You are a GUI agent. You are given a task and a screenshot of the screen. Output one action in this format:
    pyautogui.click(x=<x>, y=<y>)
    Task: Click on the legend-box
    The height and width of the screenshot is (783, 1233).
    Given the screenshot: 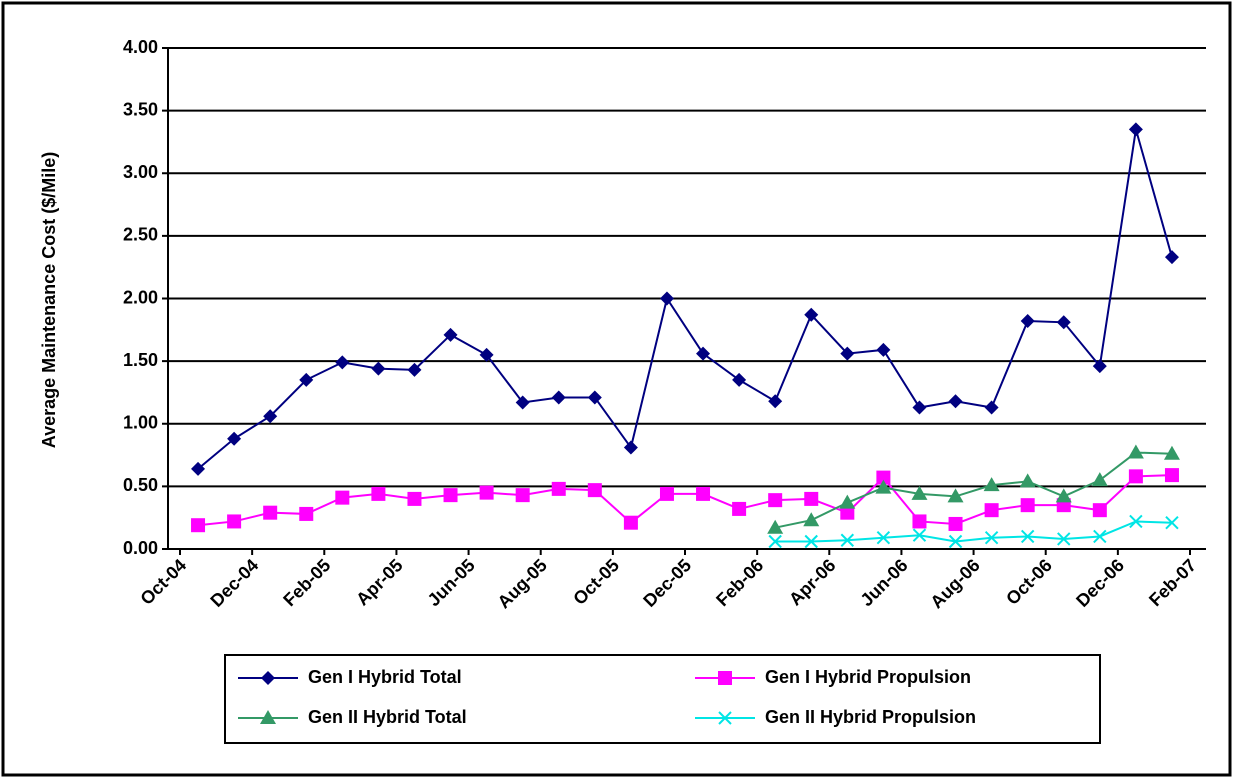 What is the action you would take?
    pyautogui.click(x=662, y=699)
    